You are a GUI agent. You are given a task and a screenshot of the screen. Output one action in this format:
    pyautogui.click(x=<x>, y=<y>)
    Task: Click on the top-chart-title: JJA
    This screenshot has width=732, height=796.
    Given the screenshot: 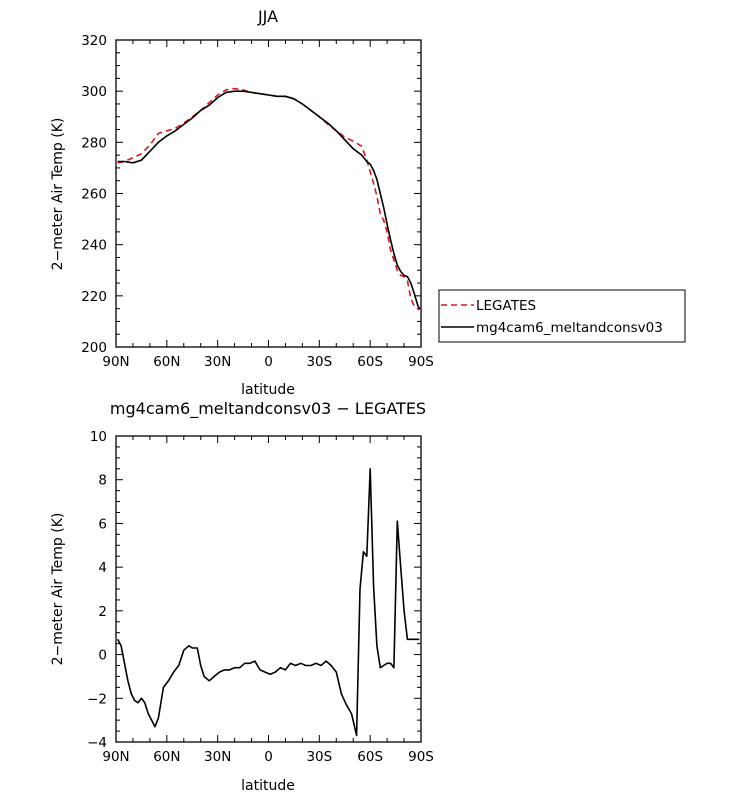 What is the action you would take?
    pyautogui.click(x=267, y=16)
    